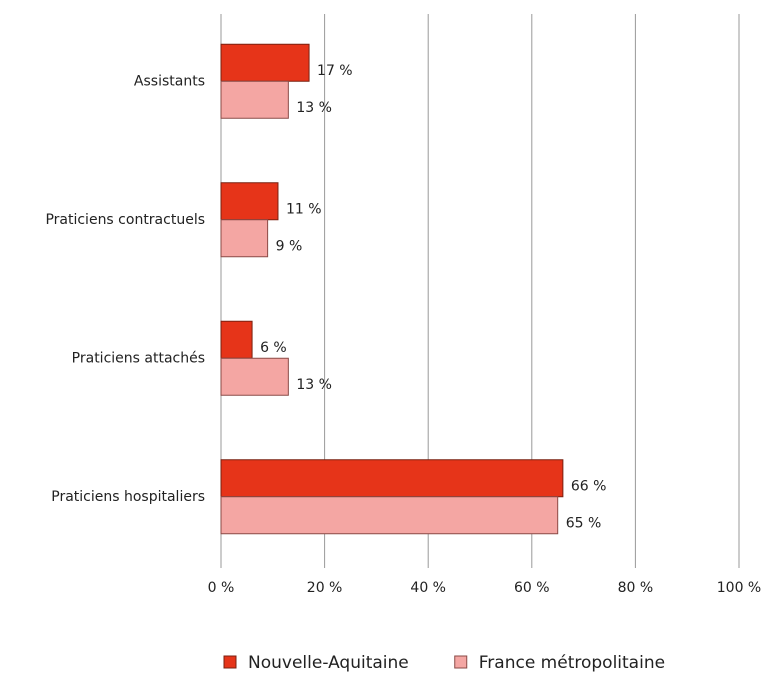  Describe the element at coordinates (125, 220) in the screenshot. I see `category-label: Praticiens contractuels` at that location.